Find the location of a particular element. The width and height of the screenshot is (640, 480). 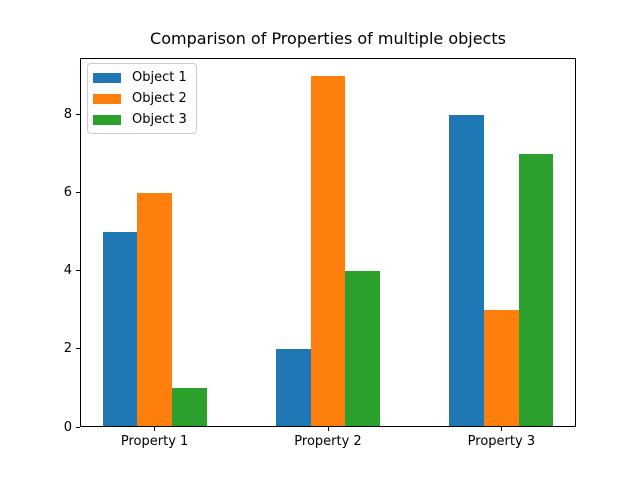

x-tick-label: Property 2 is located at coordinates (328, 441).